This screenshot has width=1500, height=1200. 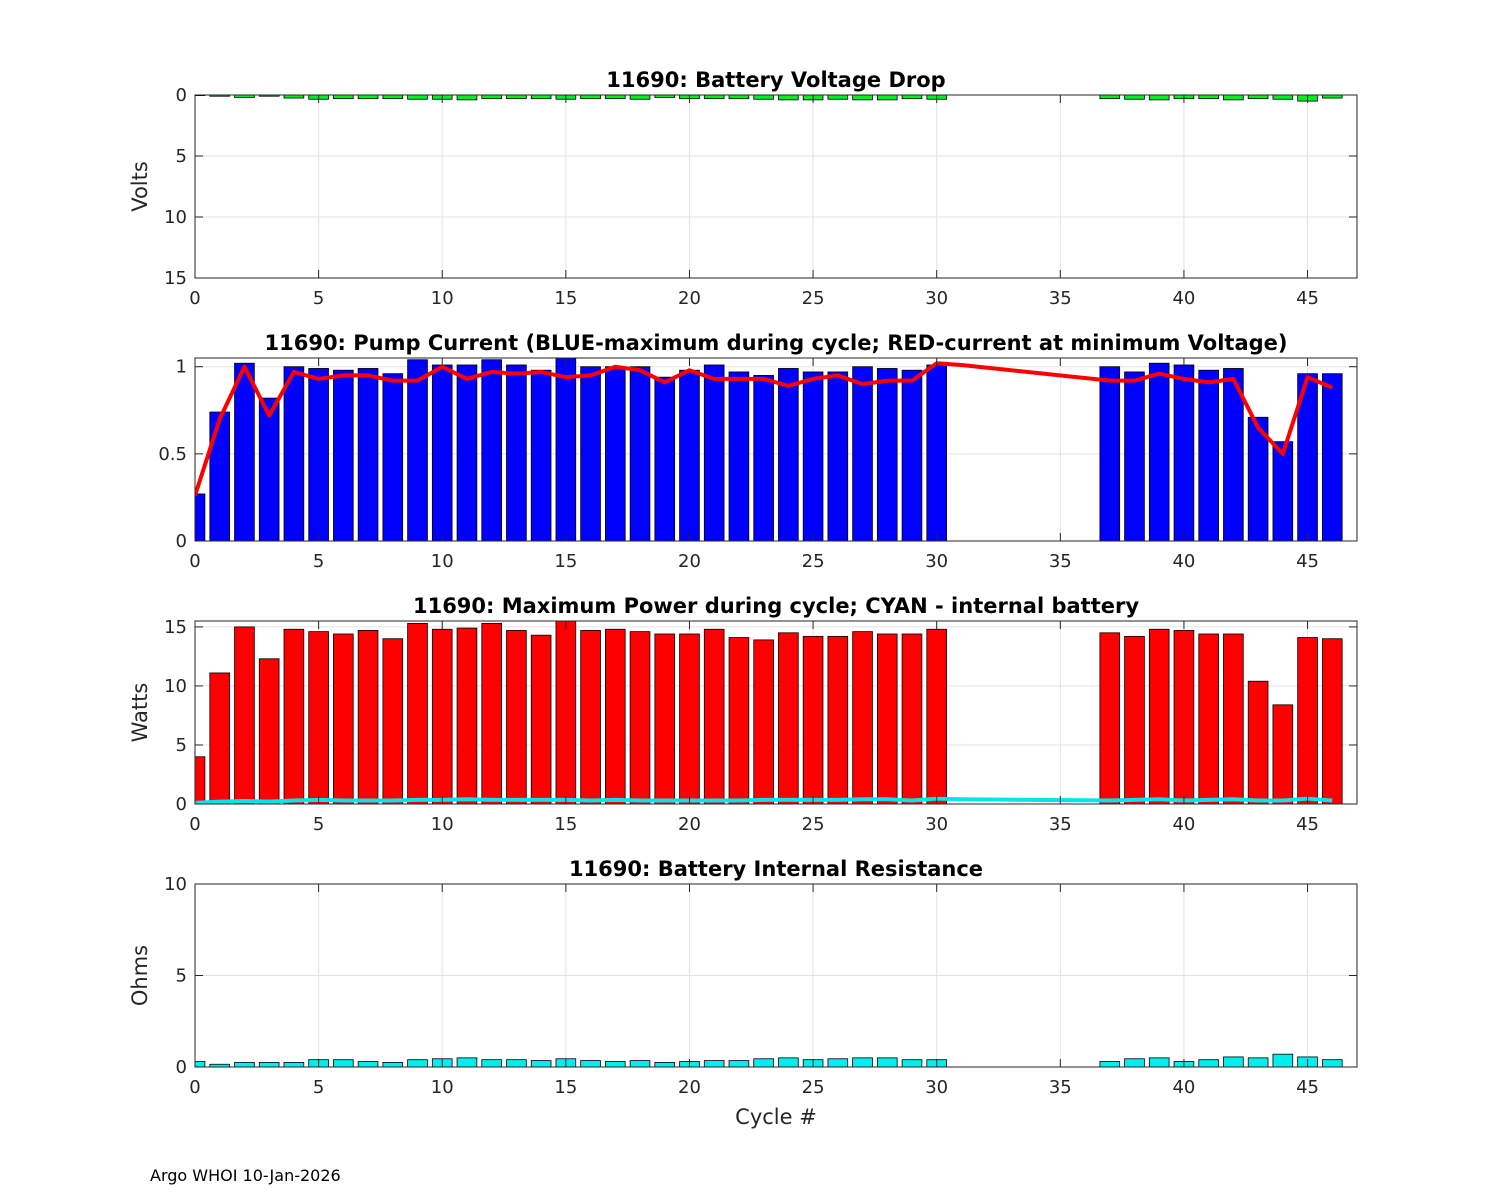 What do you see at coordinates (1060, 561) in the screenshot?
I see `x-tick-label: 35` at bounding box center [1060, 561].